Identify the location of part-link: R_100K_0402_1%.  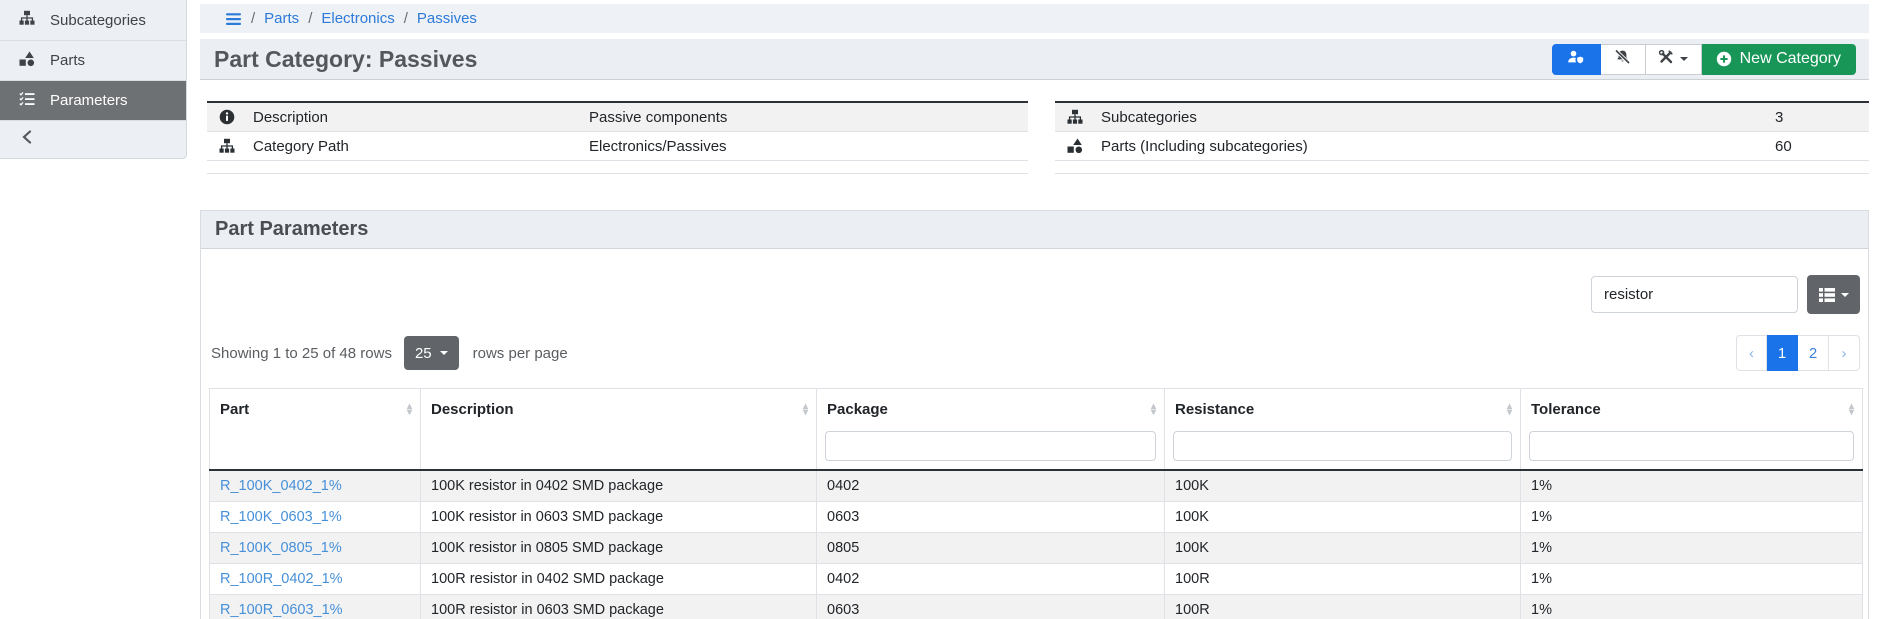
(281, 485).